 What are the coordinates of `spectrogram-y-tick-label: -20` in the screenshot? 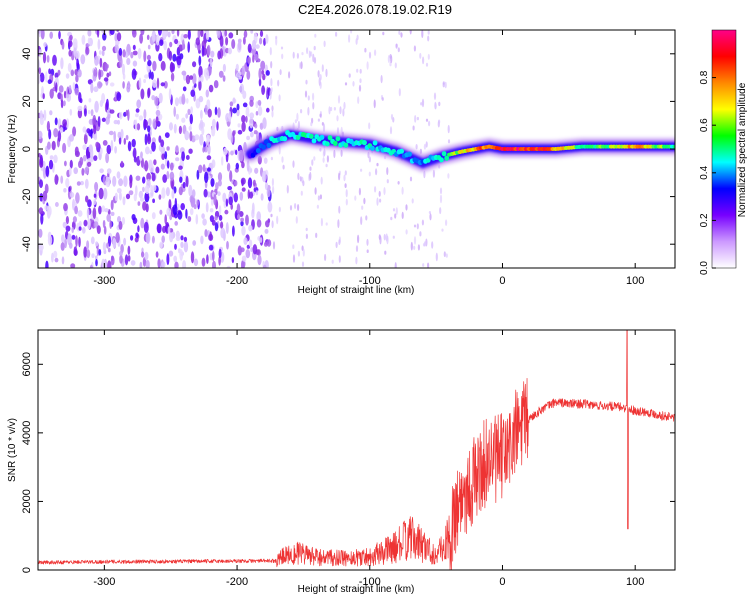 It's located at (27, 197).